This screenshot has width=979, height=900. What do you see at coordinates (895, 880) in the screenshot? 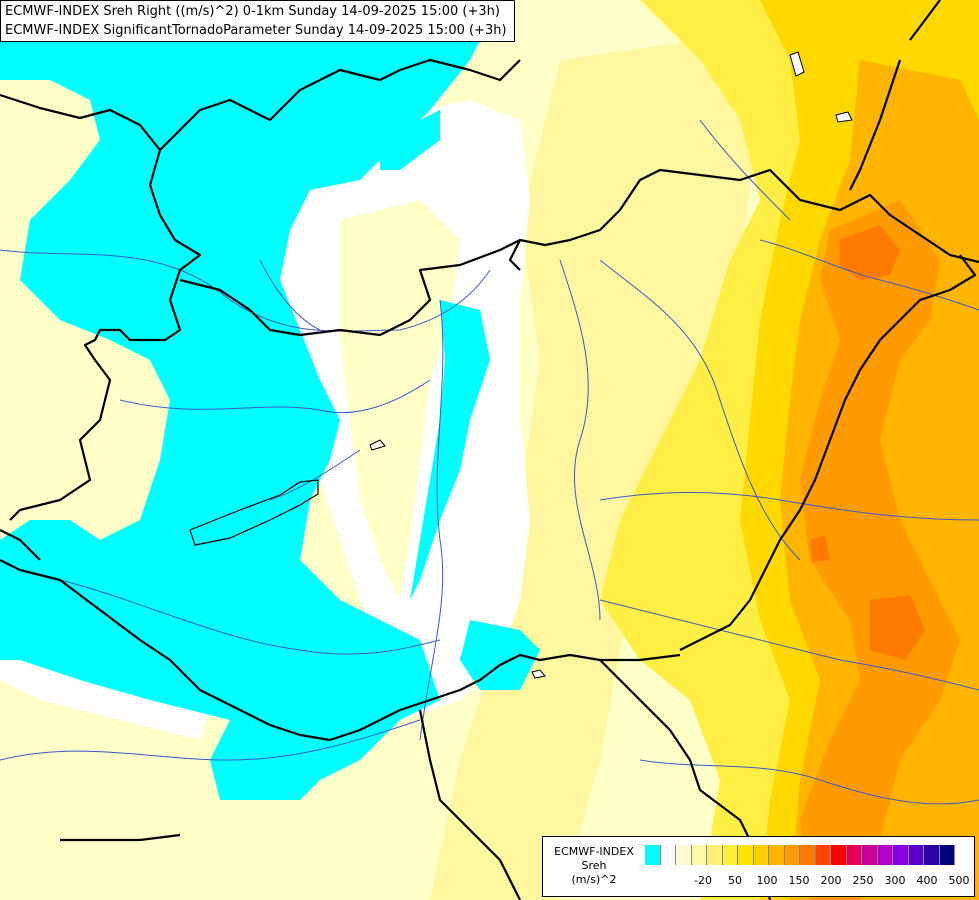
I see `legend-tick-label: 300` at bounding box center [895, 880].